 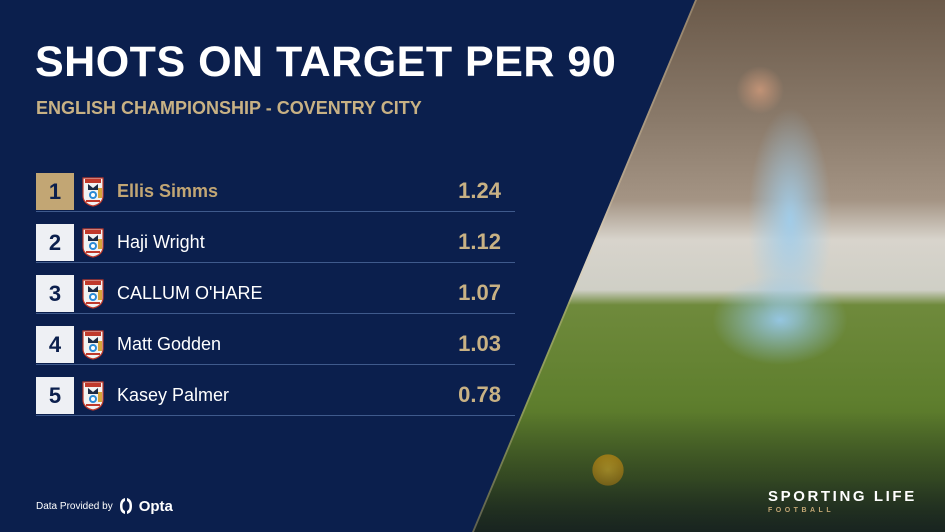 What do you see at coordinates (55, 242) in the screenshot?
I see `rank-badge: 2` at bounding box center [55, 242].